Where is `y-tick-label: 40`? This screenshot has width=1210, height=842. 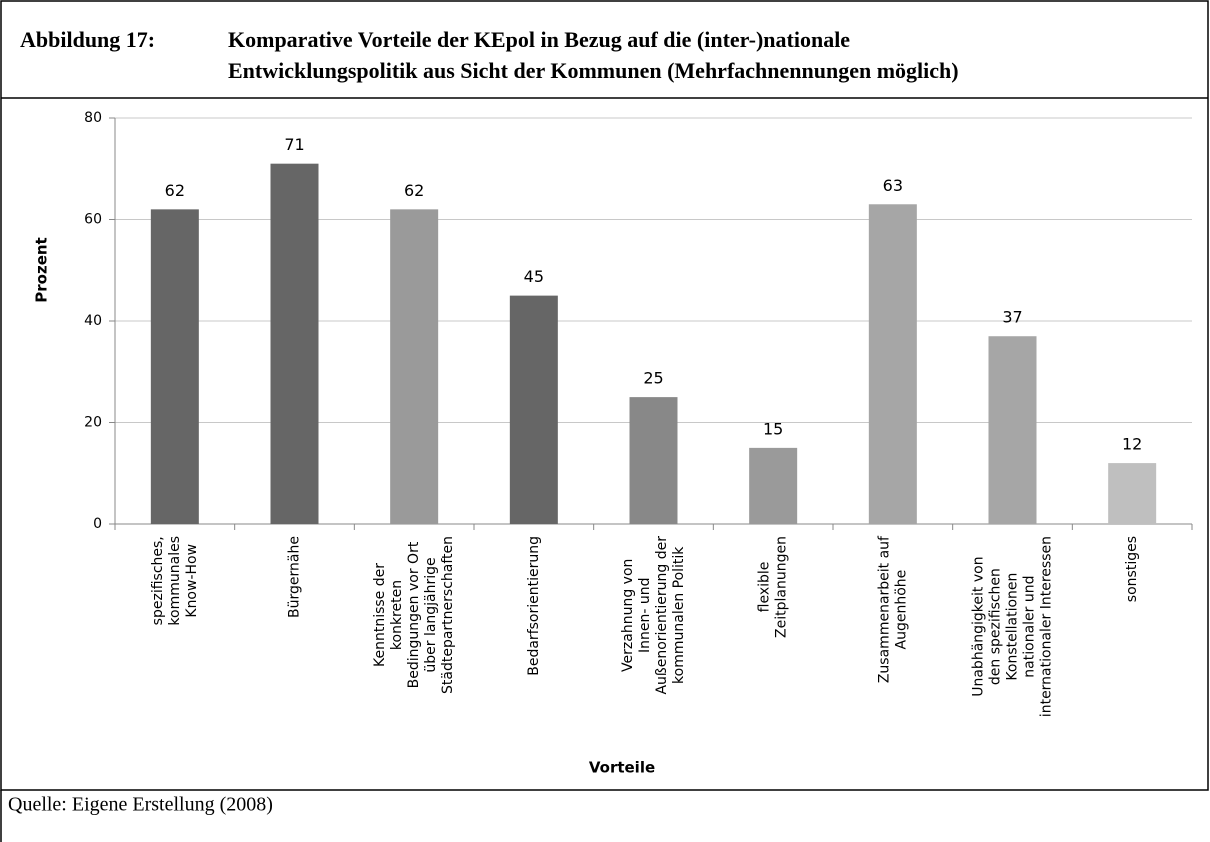
y-tick-label: 40 is located at coordinates (93, 321).